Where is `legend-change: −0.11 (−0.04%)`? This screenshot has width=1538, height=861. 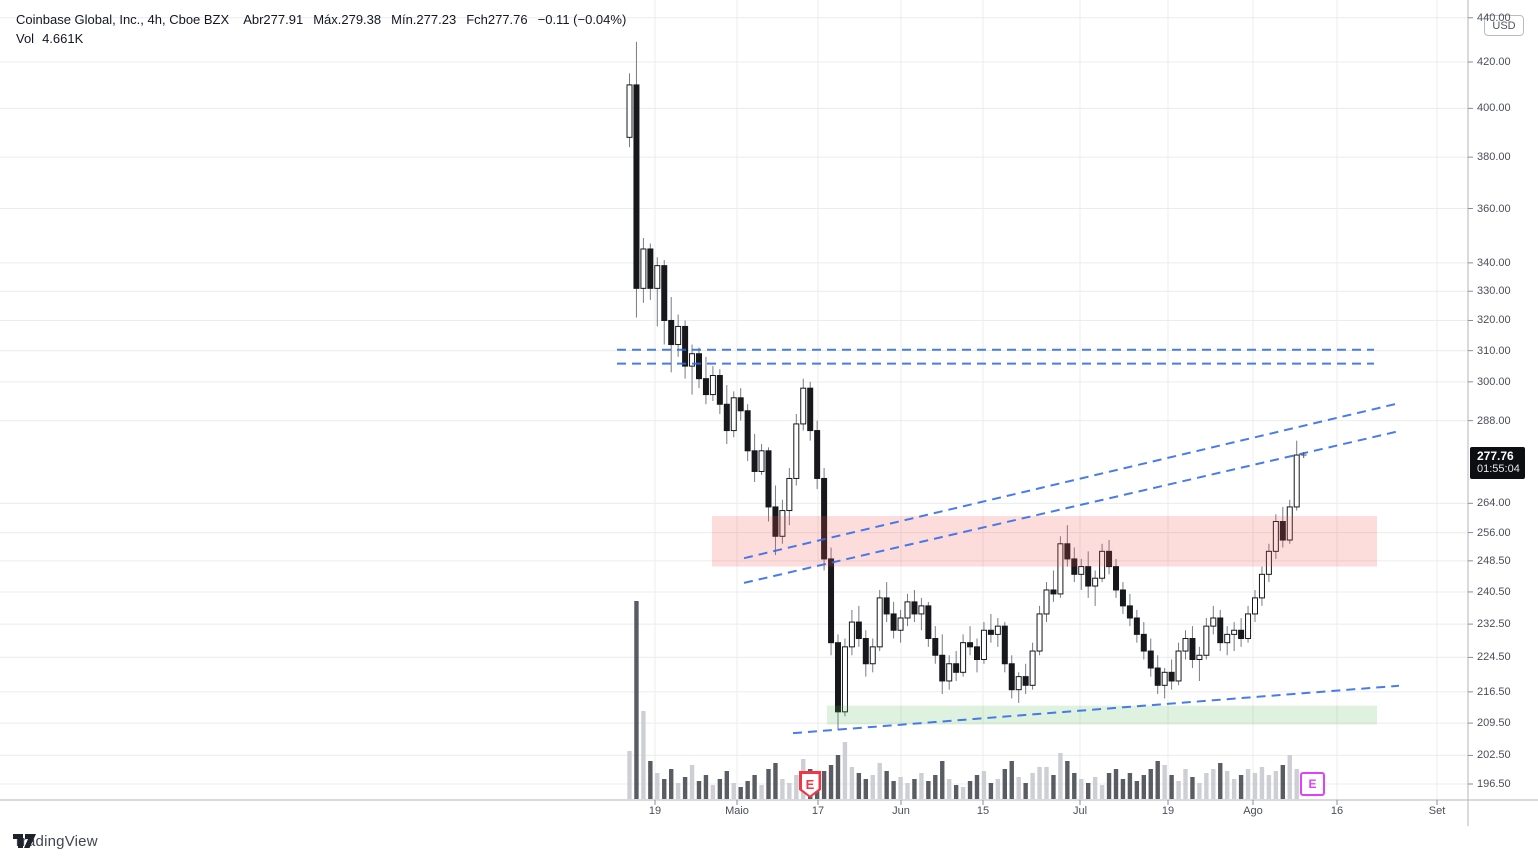 legend-change: −0.11 (−0.04%) is located at coordinates (582, 19).